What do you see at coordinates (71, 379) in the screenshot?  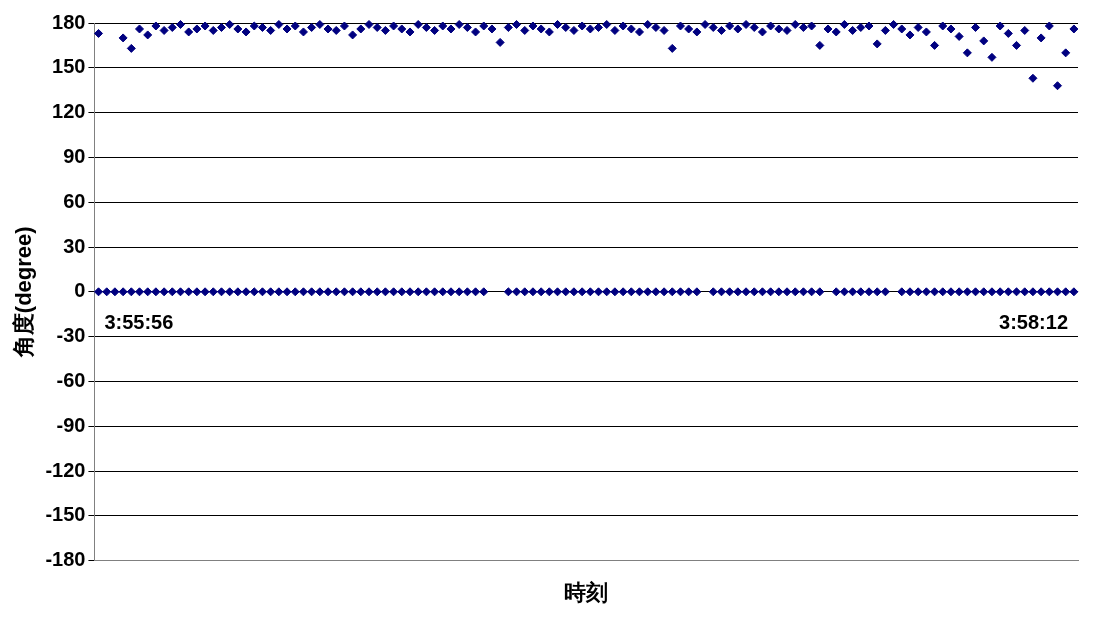 I see `y-tick-label: -60` at bounding box center [71, 379].